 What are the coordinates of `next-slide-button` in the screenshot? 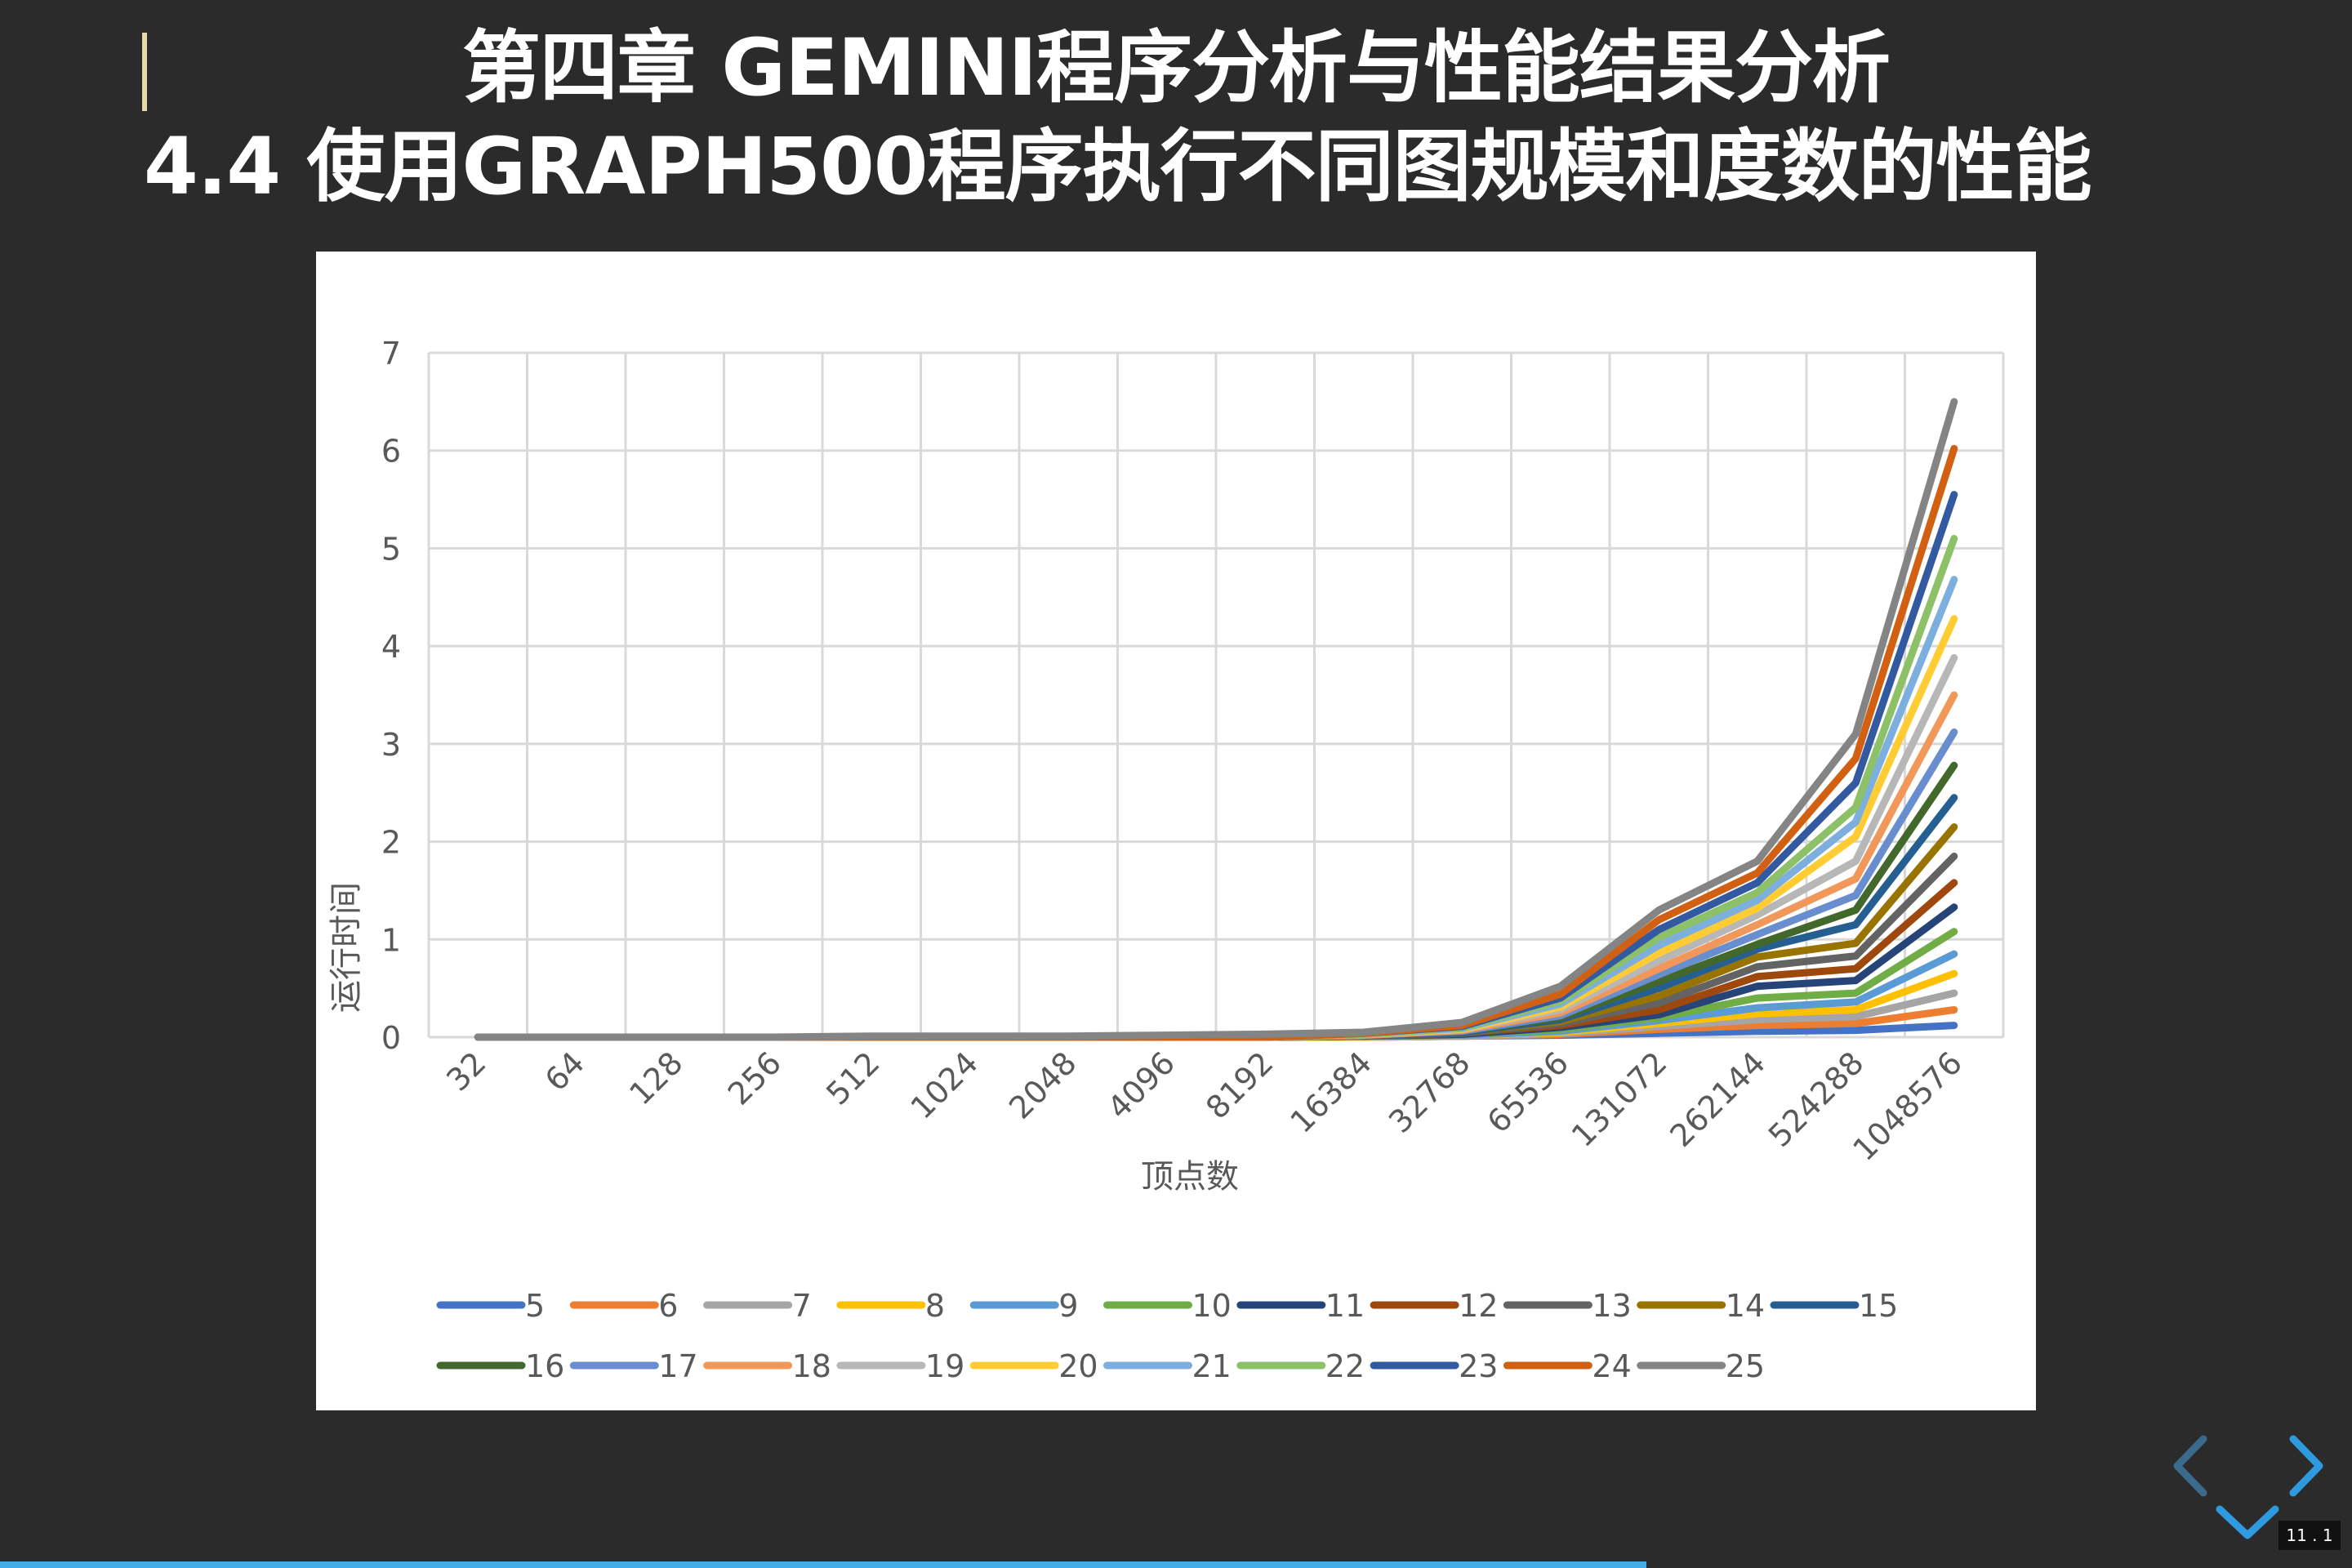 It's located at (2306, 1466).